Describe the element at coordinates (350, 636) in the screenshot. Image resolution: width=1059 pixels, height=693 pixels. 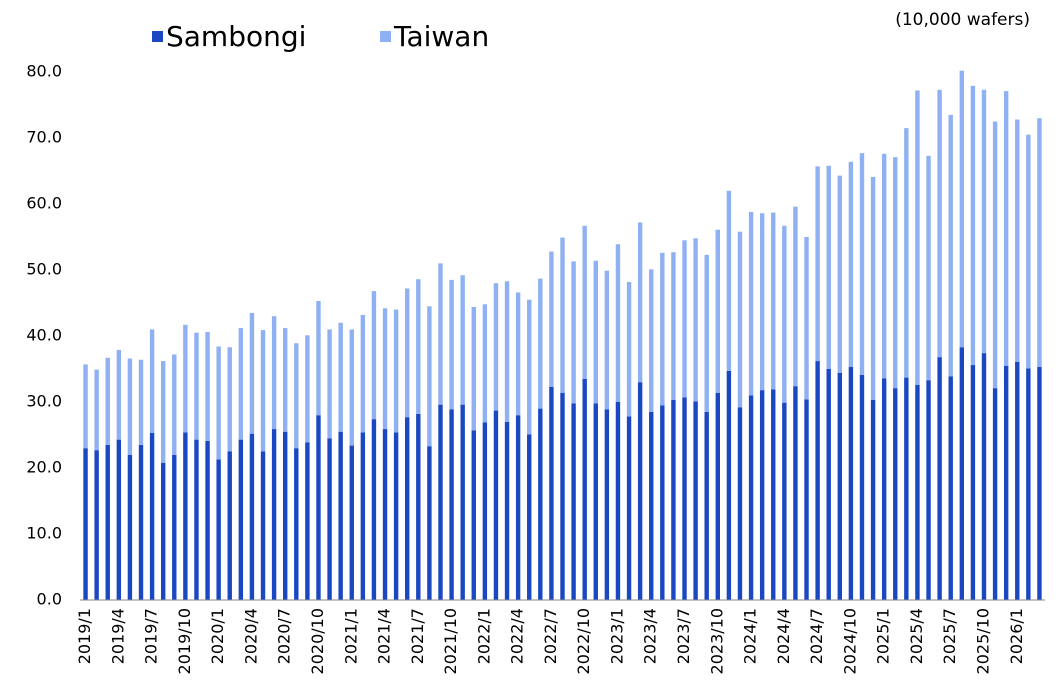
I see `x-tick-label: 2021/1` at that location.